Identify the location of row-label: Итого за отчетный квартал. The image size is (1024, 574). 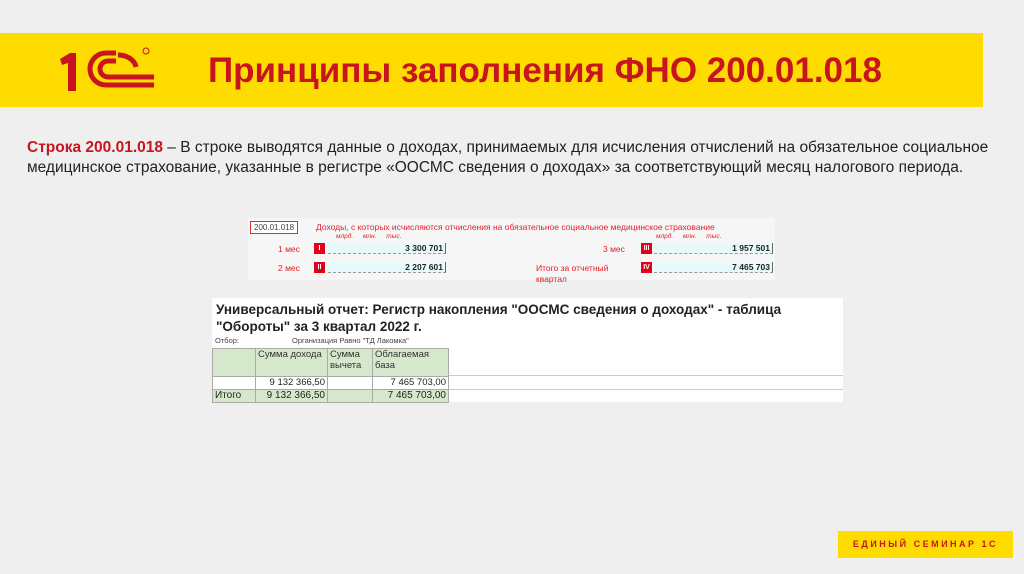
(572, 273).